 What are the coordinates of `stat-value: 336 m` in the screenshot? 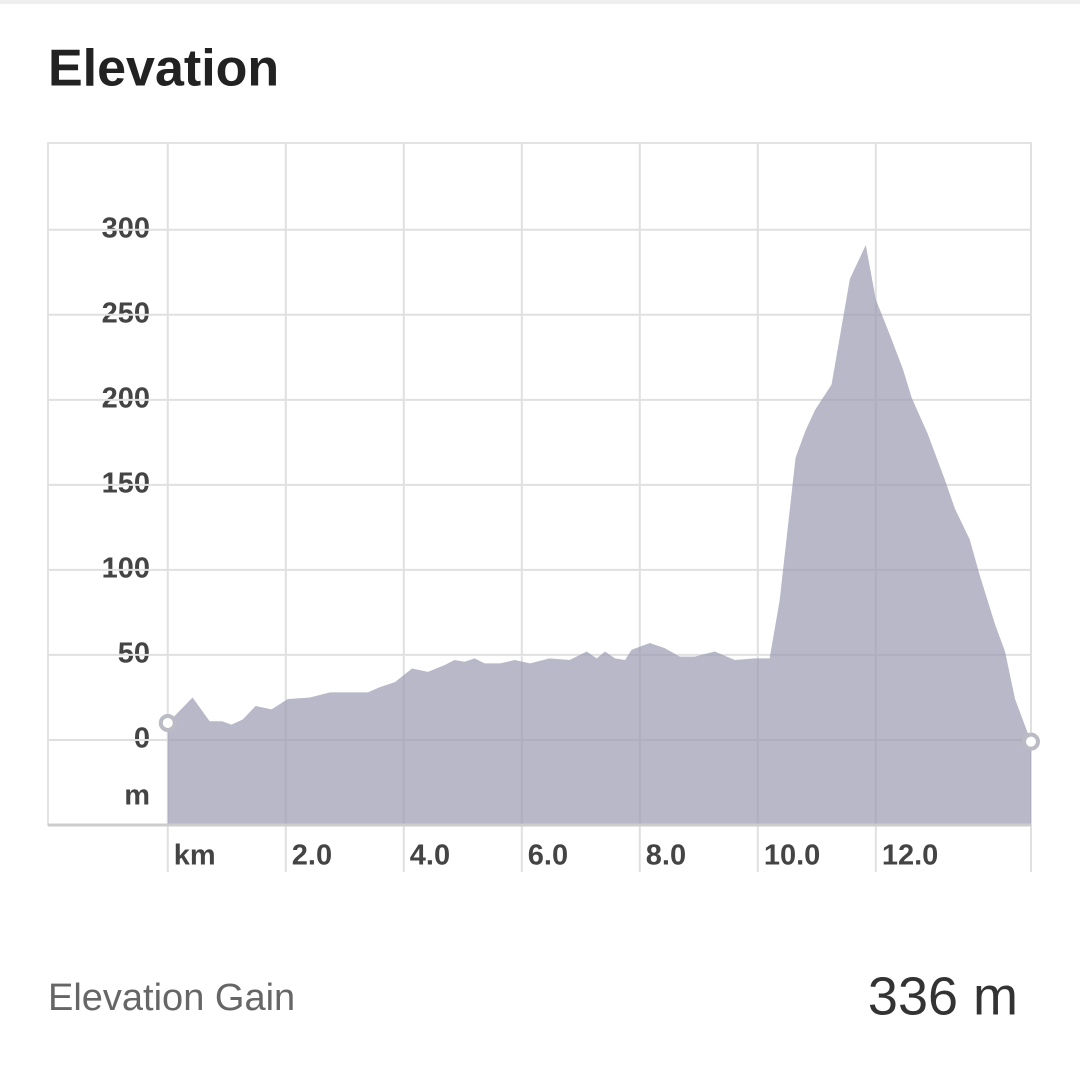 It's located at (943, 996).